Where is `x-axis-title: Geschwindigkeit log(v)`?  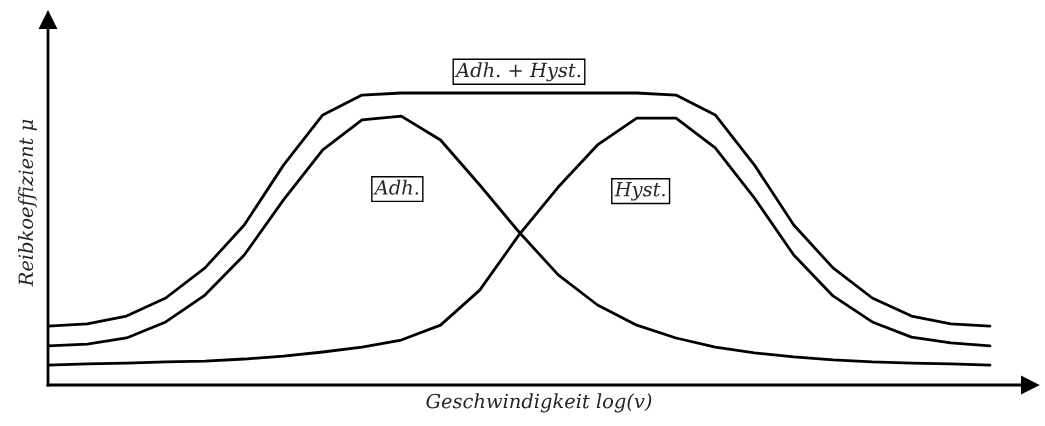 x-axis-title: Geschwindigkeit log(v) is located at coordinates (539, 403).